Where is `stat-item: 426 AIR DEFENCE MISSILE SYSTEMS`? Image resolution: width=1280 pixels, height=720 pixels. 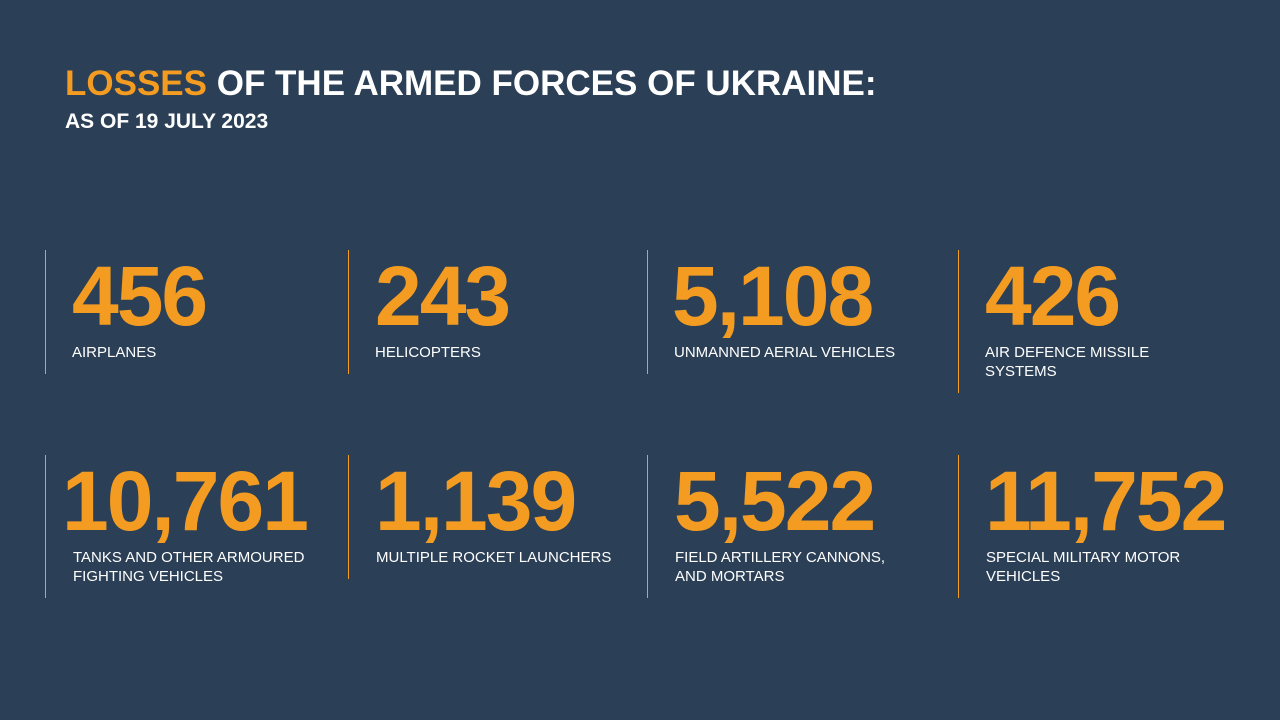 stat-item: 426 AIR DEFENCE MISSILE SYSTEMS is located at coordinates (1053, 321).